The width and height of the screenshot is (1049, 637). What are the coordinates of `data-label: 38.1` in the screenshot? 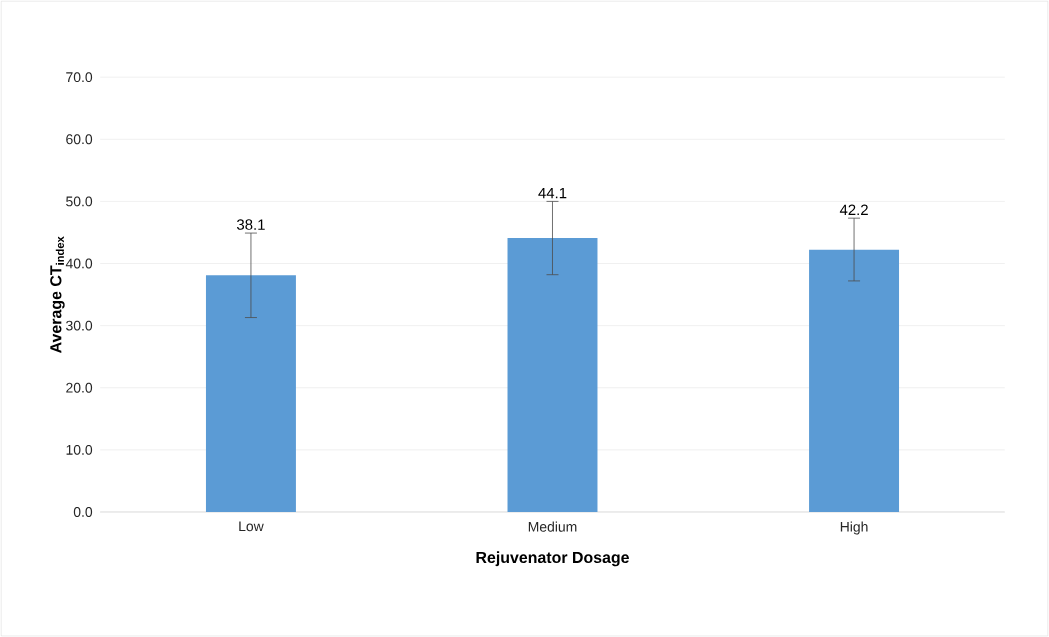 It's located at (250, 224).